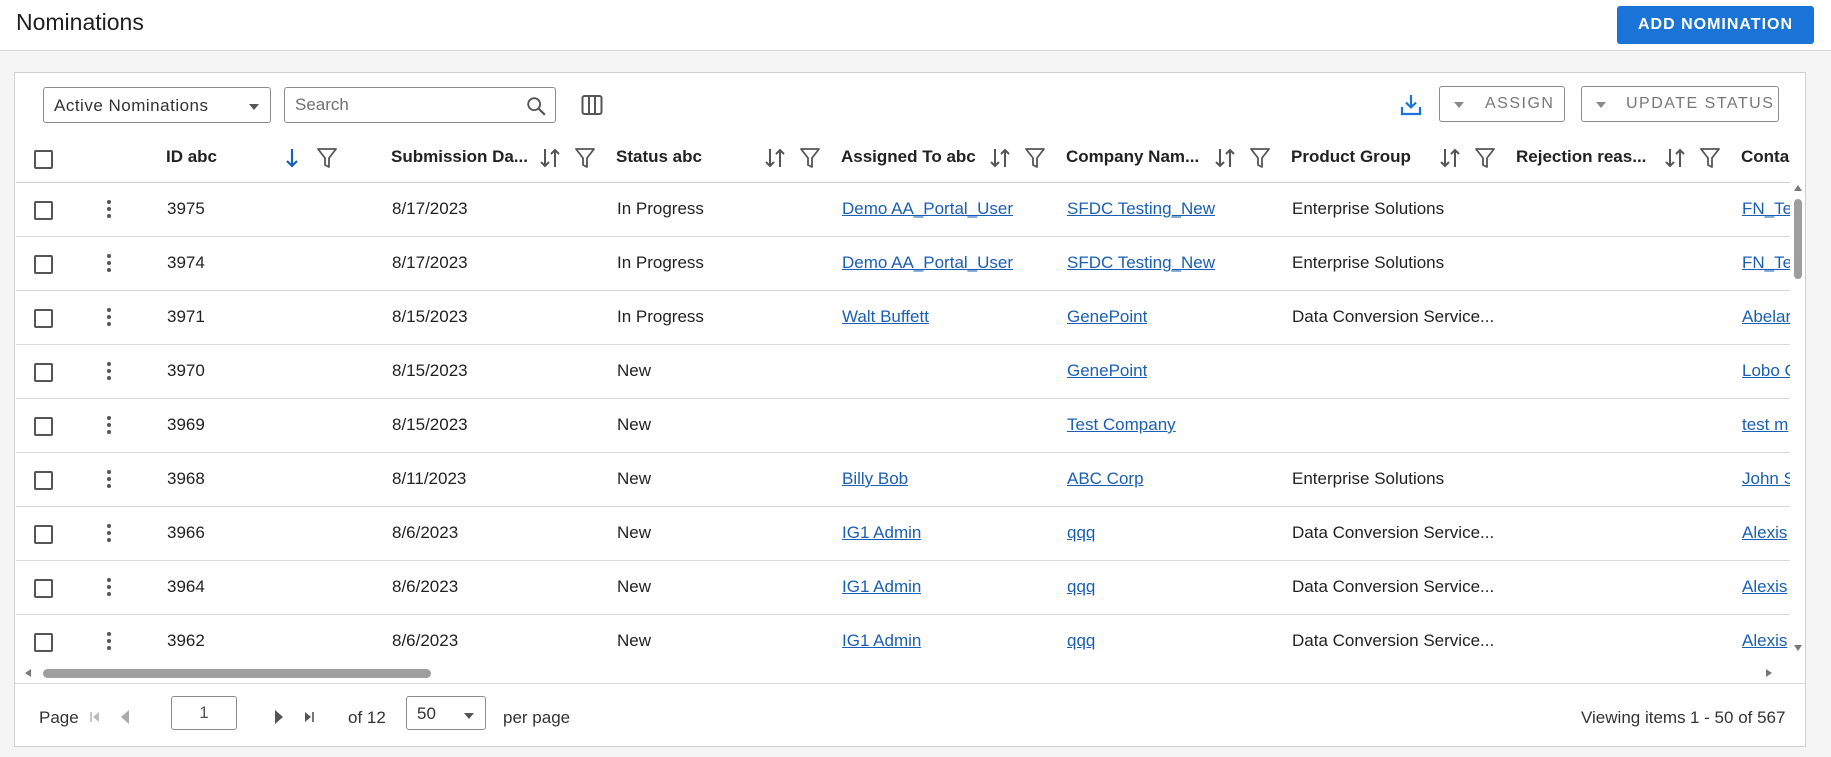  Describe the element at coordinates (885, 316) in the screenshot. I see `cell-assigned-to-link: Walt Buffett` at that location.